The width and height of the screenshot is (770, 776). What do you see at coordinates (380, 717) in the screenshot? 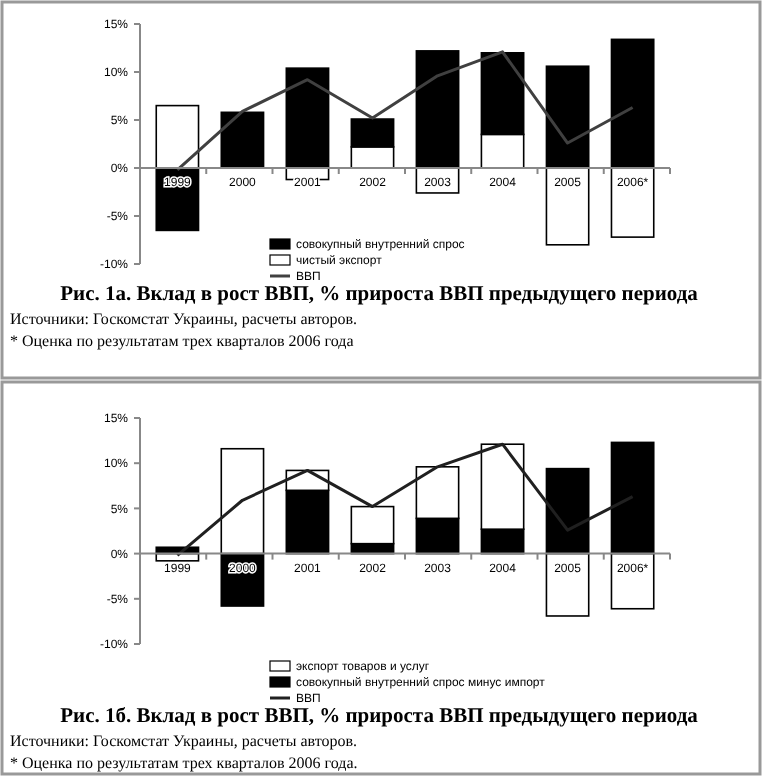
I see `text: Рис. 1б. Вклад в рост ВВП, % прироста ВВП предыдущего периода` at bounding box center [380, 717].